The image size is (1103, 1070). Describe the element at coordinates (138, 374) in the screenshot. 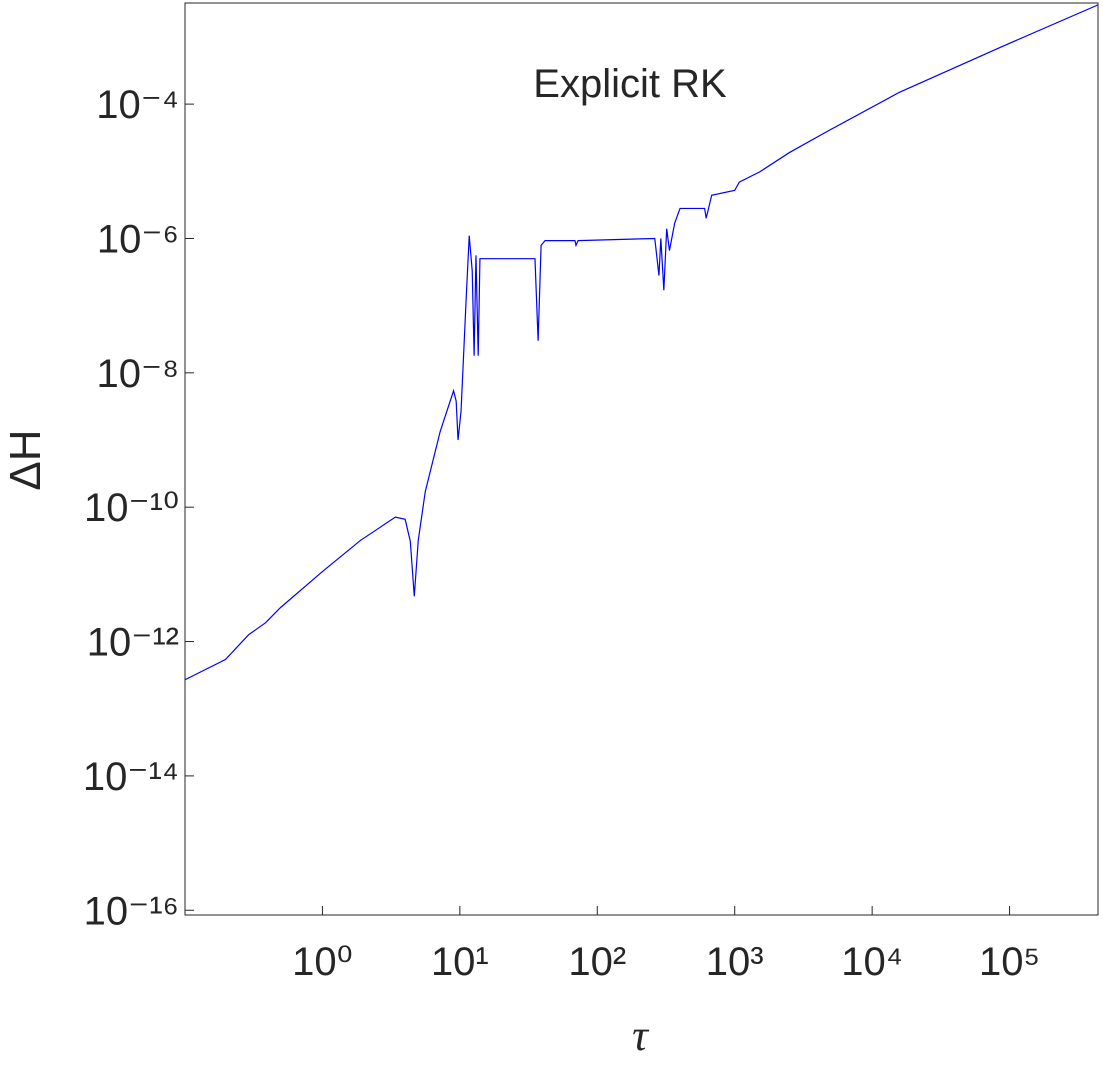

I see `y-tick-label: 10⁻⁸` at that location.